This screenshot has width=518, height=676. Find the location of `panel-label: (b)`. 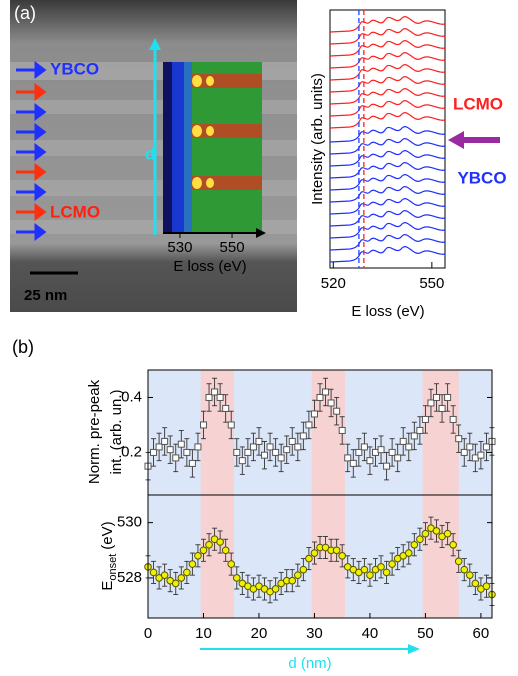

panel-label: (b) is located at coordinates (23, 347).